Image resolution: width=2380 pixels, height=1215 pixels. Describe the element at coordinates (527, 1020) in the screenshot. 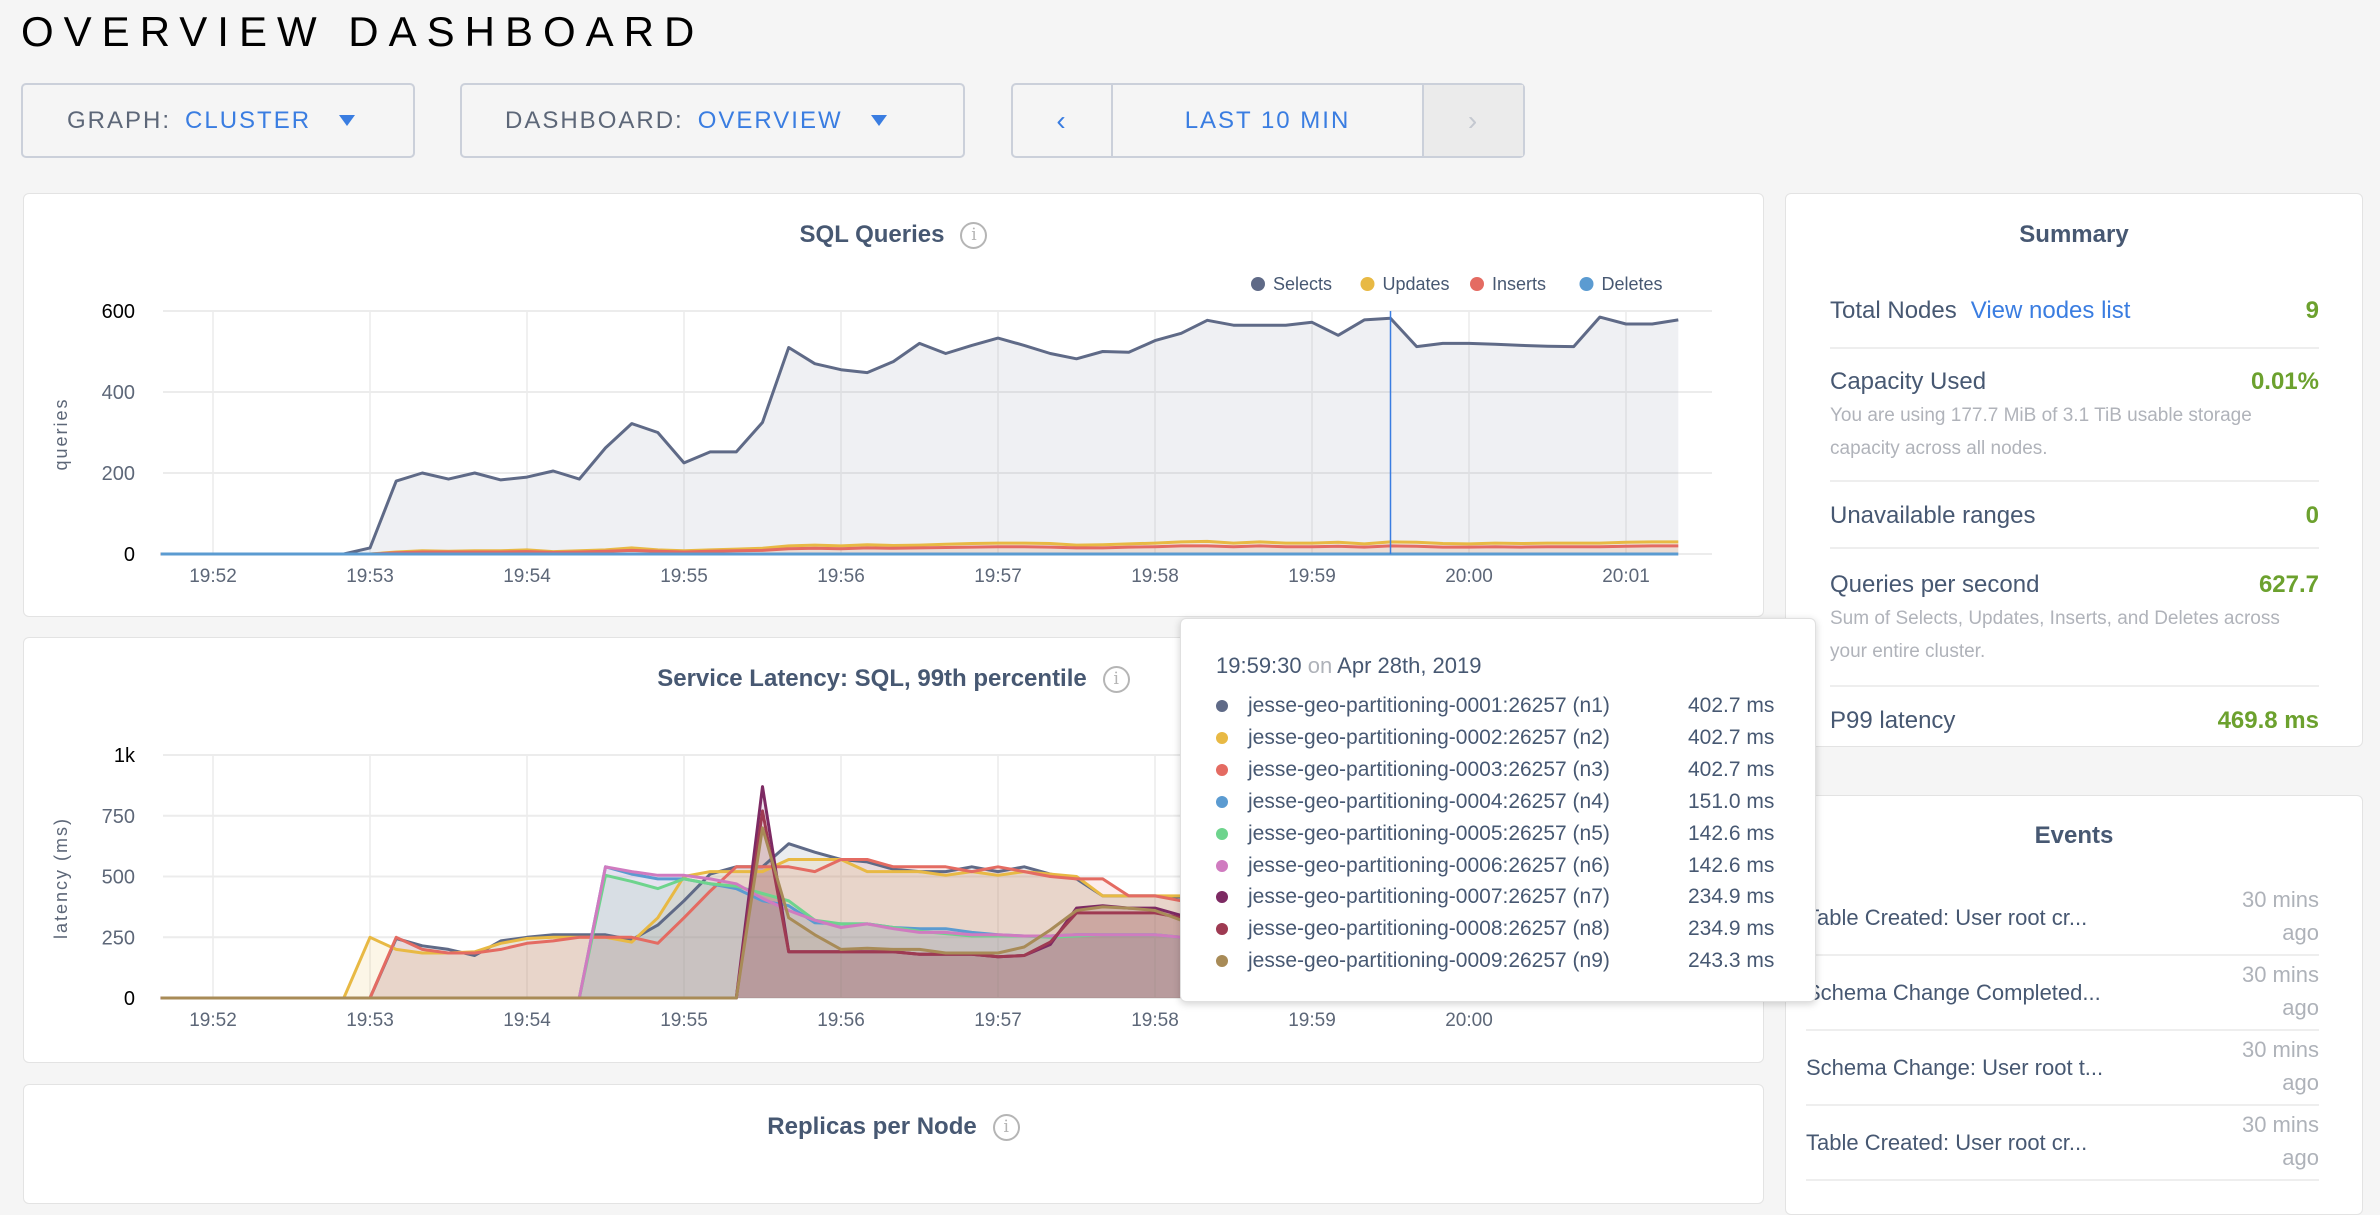

I see `x-tick-label: 19:54` at that location.